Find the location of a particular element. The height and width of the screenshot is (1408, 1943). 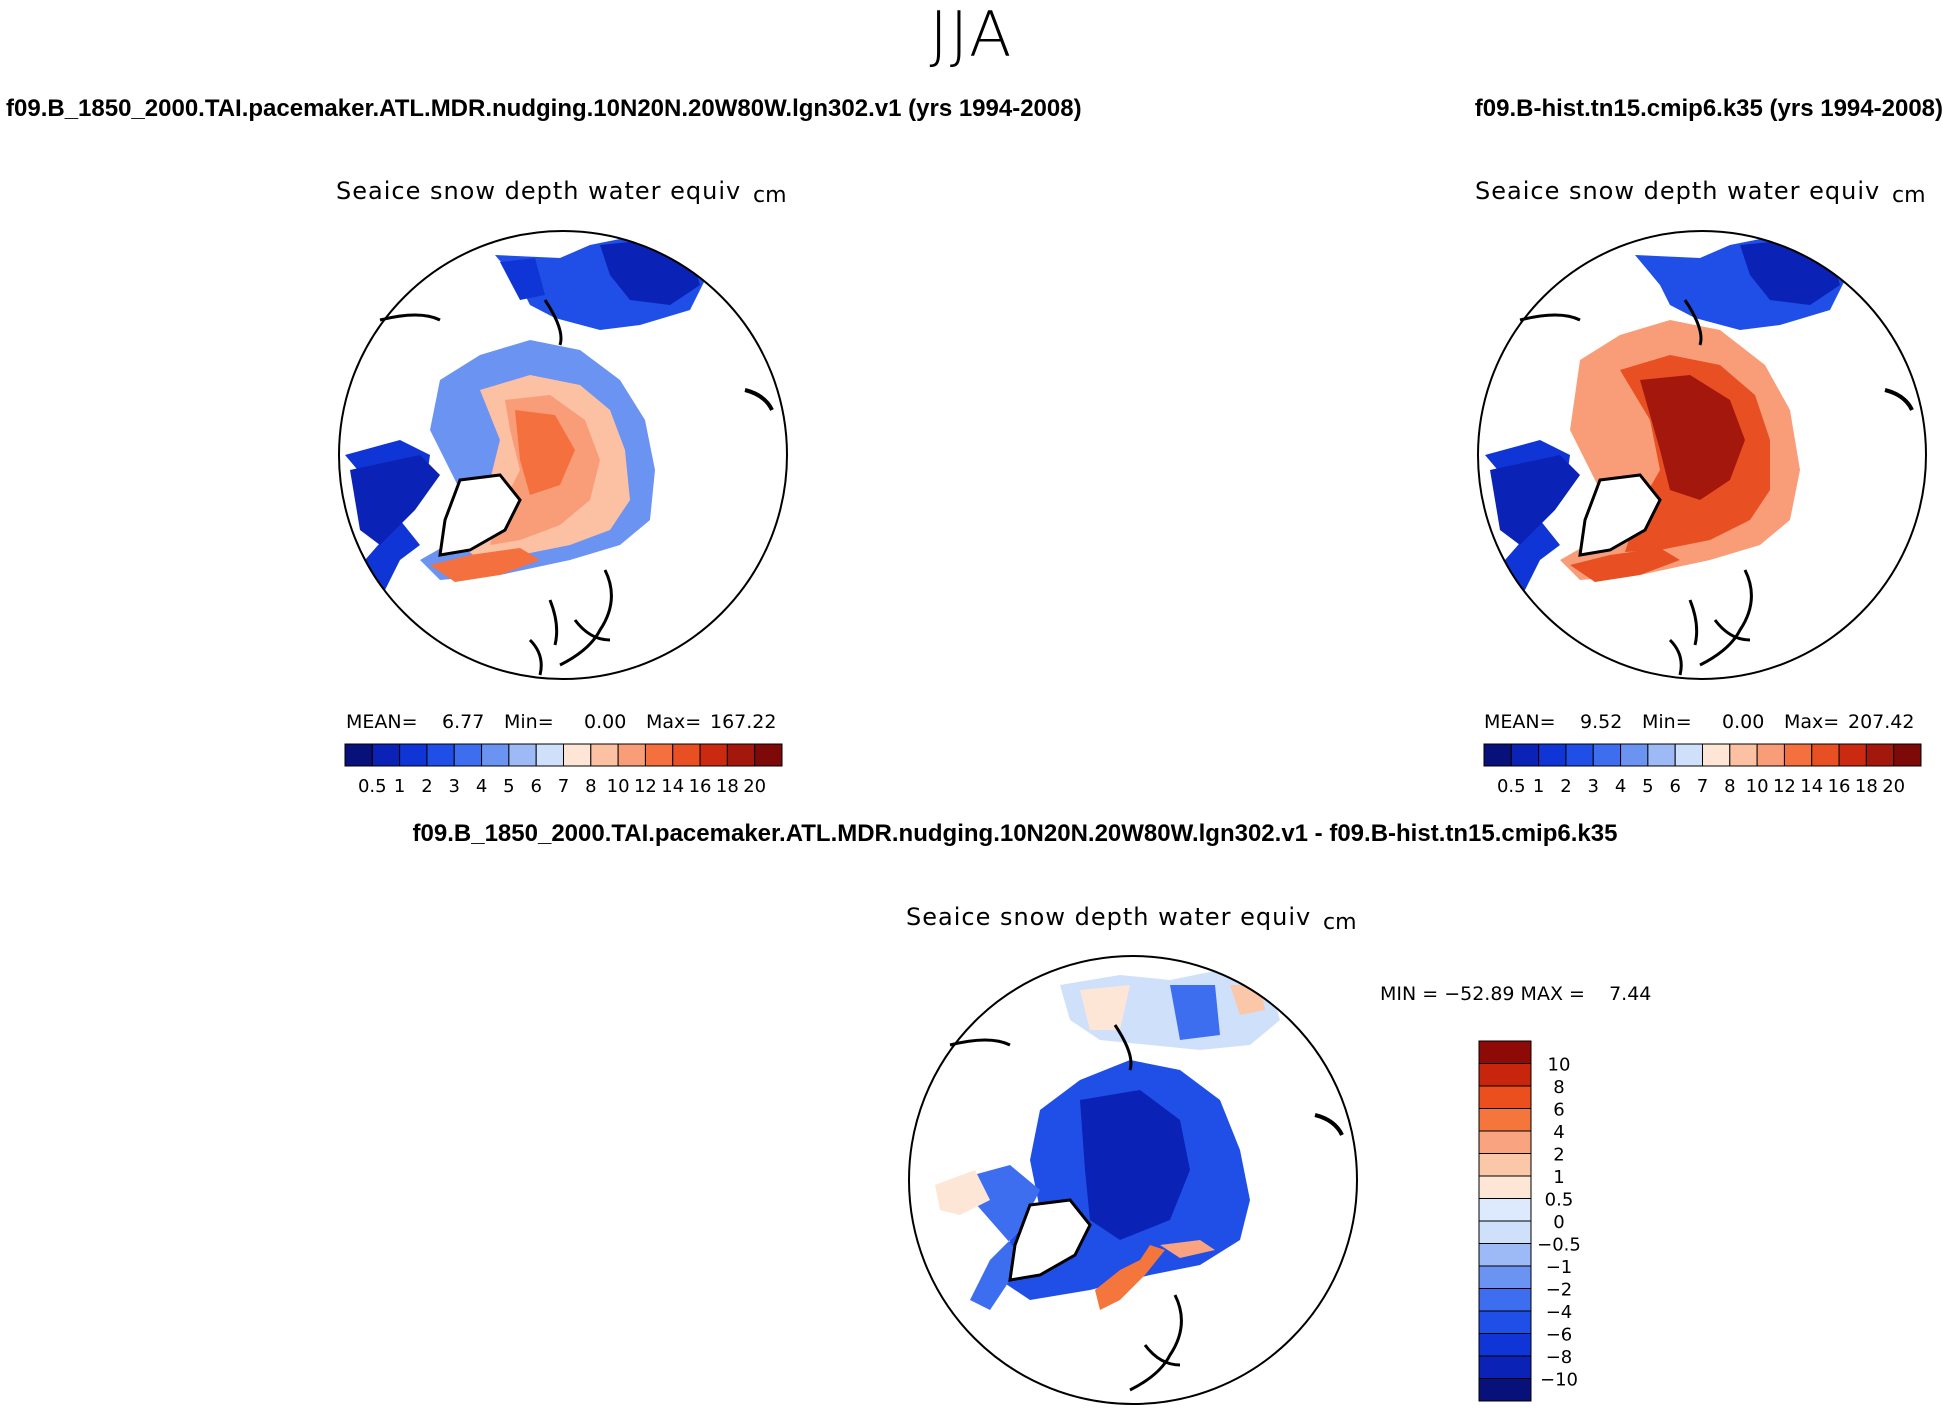

left-colorbar-tick-label: 8 is located at coordinates (590, 786).